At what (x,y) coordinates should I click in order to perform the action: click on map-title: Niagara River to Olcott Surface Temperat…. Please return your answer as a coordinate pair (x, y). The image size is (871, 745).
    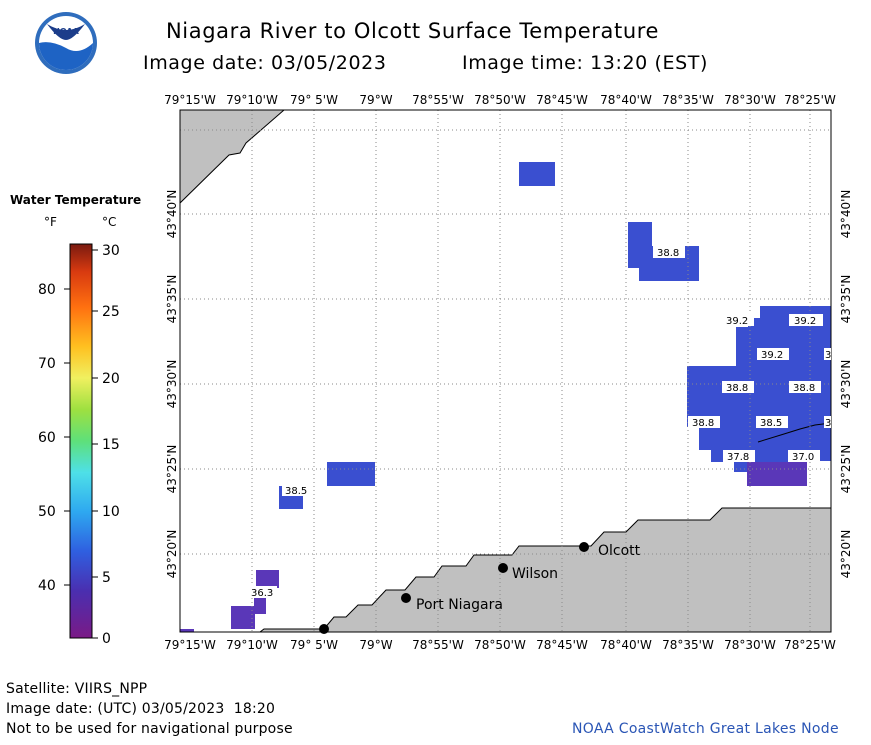
    Looking at the image, I should click on (413, 31).